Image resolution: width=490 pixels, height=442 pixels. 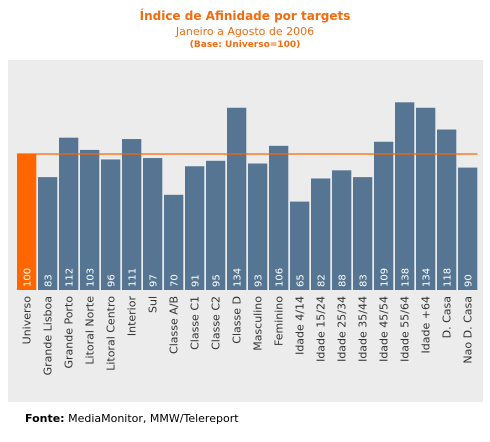 What do you see at coordinates (154, 280) in the screenshot?
I see `value-label-6: 97` at bounding box center [154, 280].